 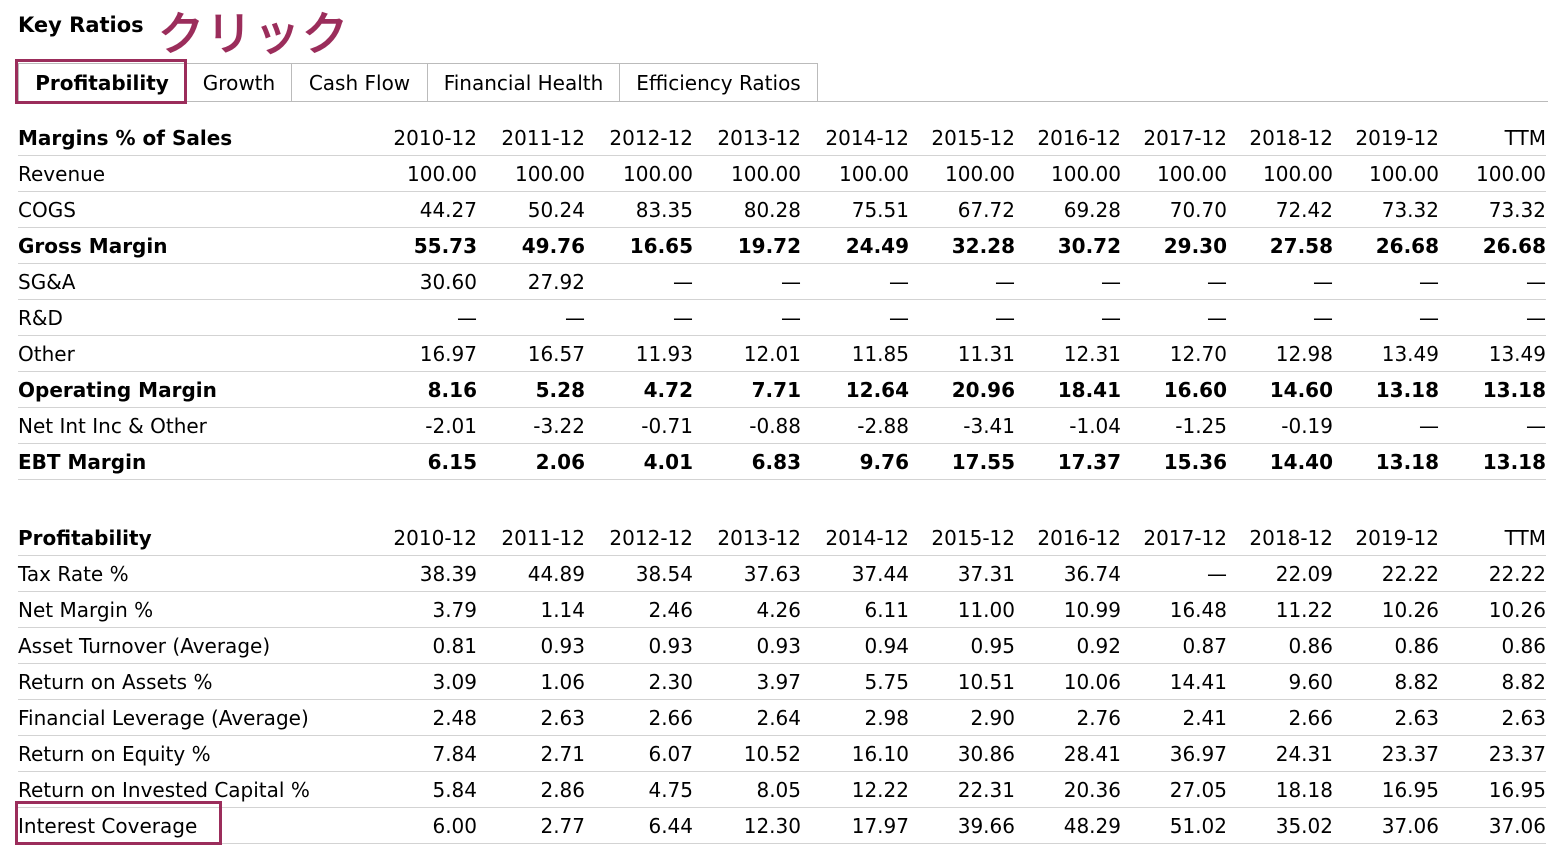 I want to click on table-cell: 28.41, so click(x=1068, y=753).